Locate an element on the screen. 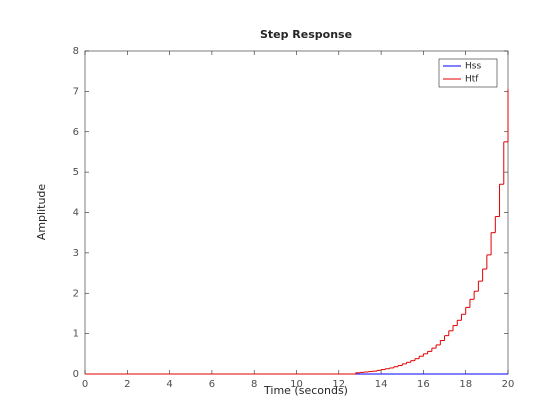  y-tick-label: 2 is located at coordinates (76, 293).